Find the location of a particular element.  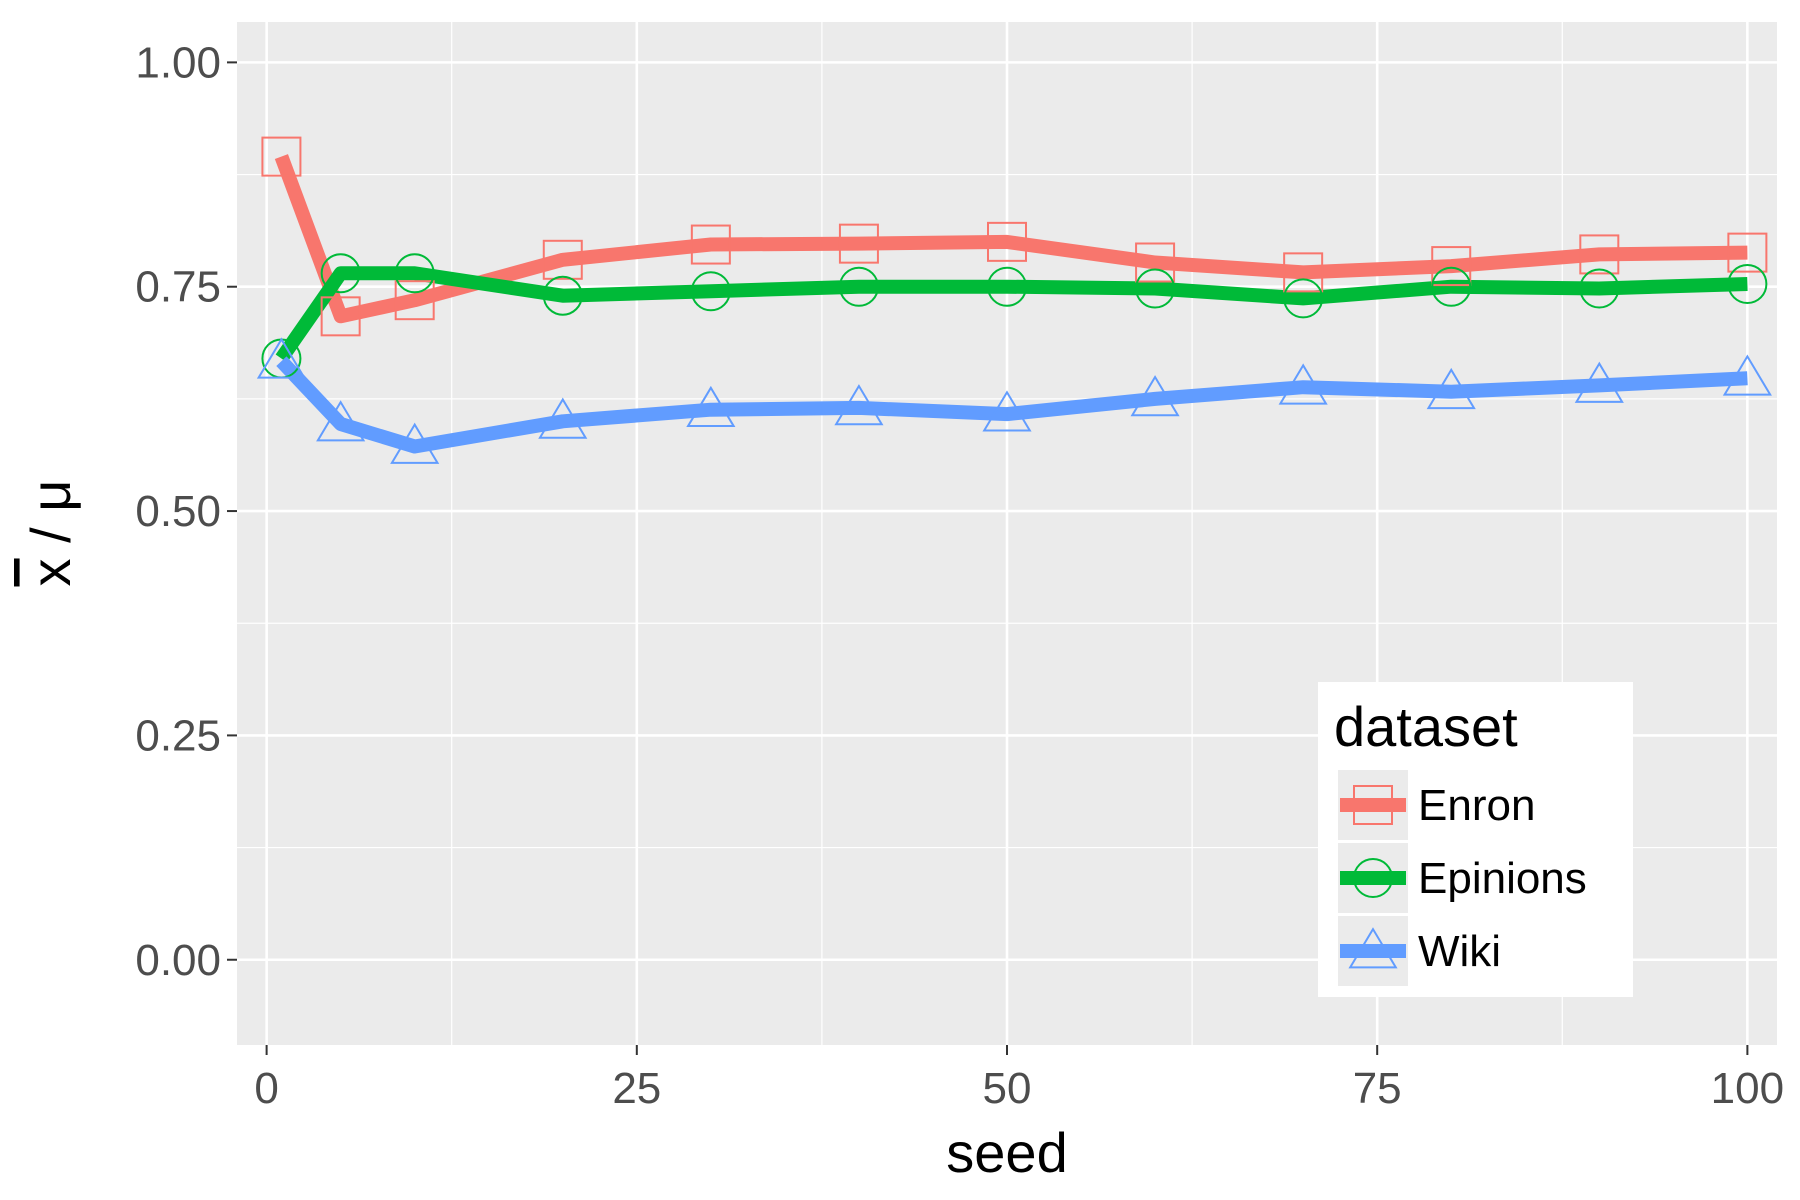

x-tick-label: 0 is located at coordinates (266, 1088).